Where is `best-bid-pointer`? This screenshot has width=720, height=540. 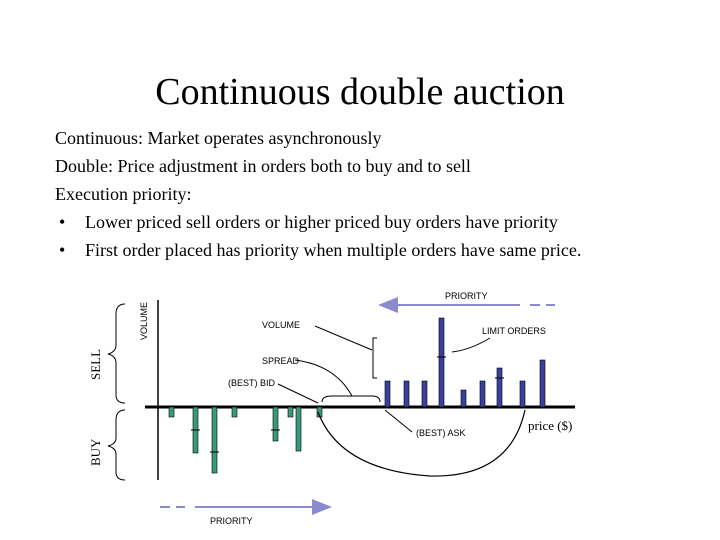 best-bid-pointer is located at coordinates (298, 393).